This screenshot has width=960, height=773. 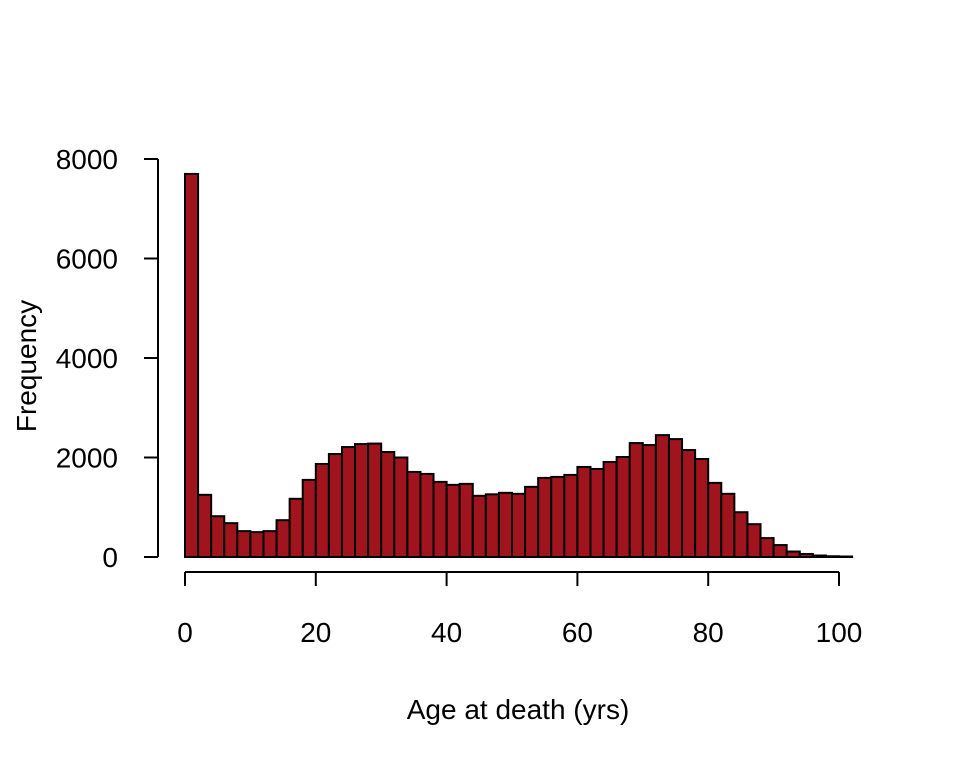 What do you see at coordinates (87, 358) in the screenshot?
I see `y-tick-label: 4000` at bounding box center [87, 358].